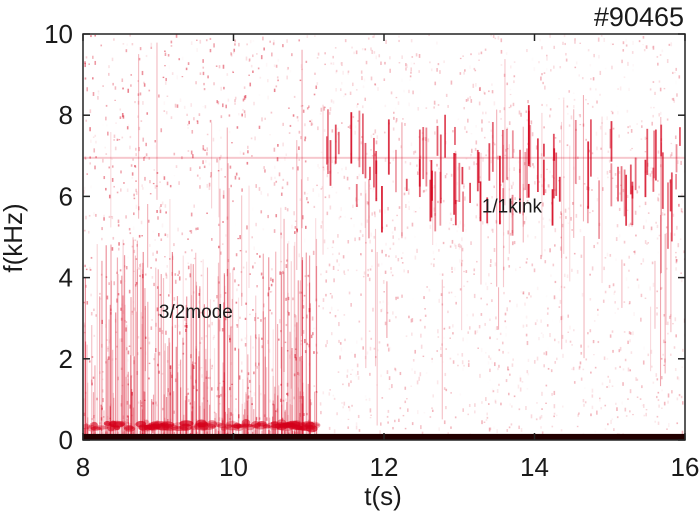  What do you see at coordinates (66, 359) in the screenshot?
I see `y-tick-label: 2` at bounding box center [66, 359].